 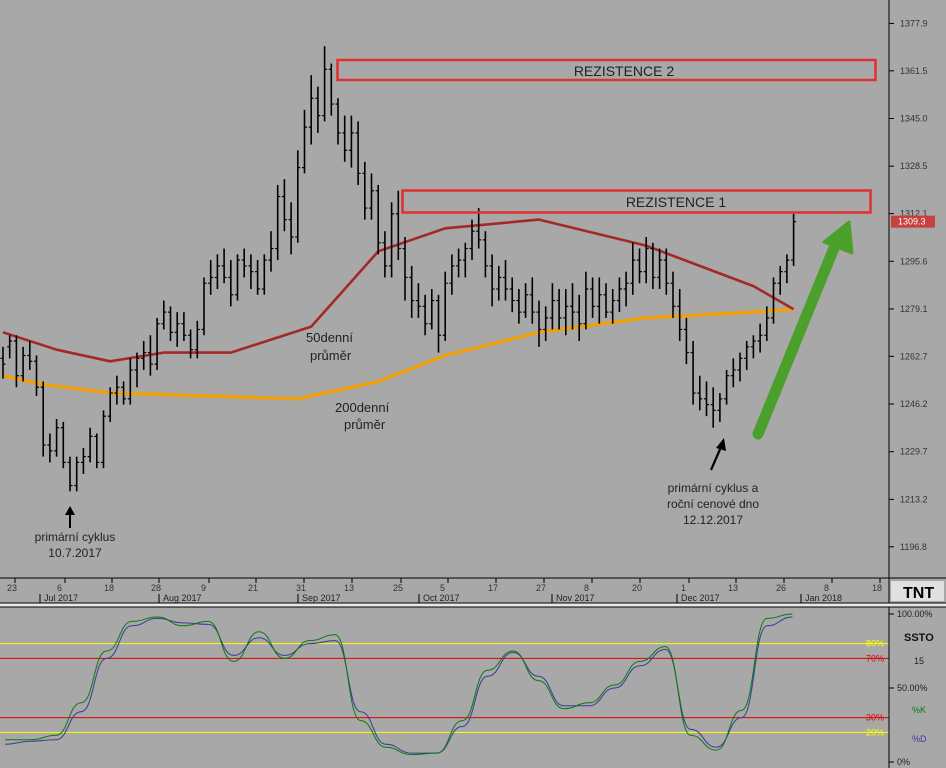 What do you see at coordinates (919, 710) in the screenshot?
I see `oscillator-k-label: %K` at bounding box center [919, 710].